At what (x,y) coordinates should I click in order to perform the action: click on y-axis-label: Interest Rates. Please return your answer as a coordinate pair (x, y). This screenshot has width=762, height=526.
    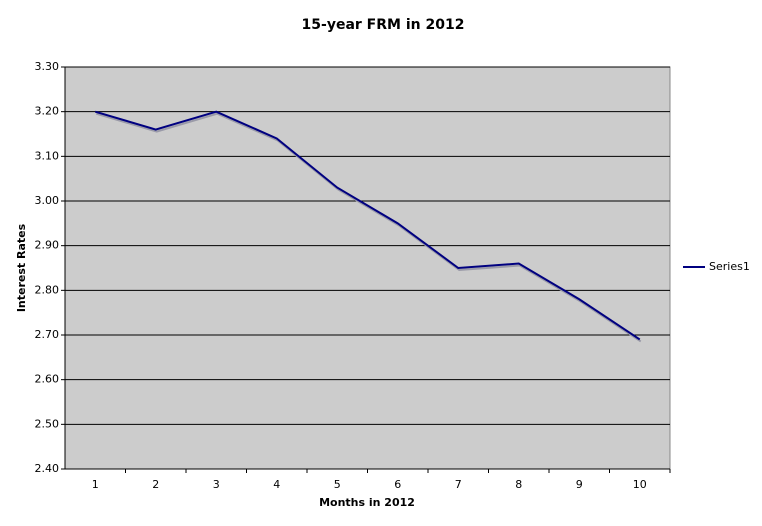
    Looking at the image, I should click on (21, 267).